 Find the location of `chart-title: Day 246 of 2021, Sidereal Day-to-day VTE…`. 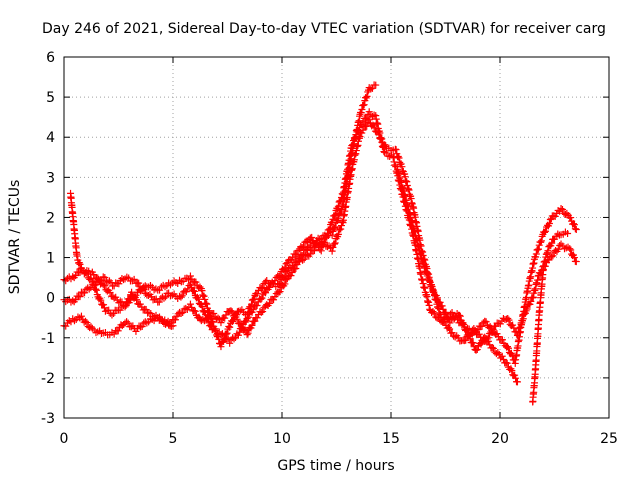

chart-title: Day 246 of 2021, Sidereal Day-to-day VTE… is located at coordinates (324, 29).